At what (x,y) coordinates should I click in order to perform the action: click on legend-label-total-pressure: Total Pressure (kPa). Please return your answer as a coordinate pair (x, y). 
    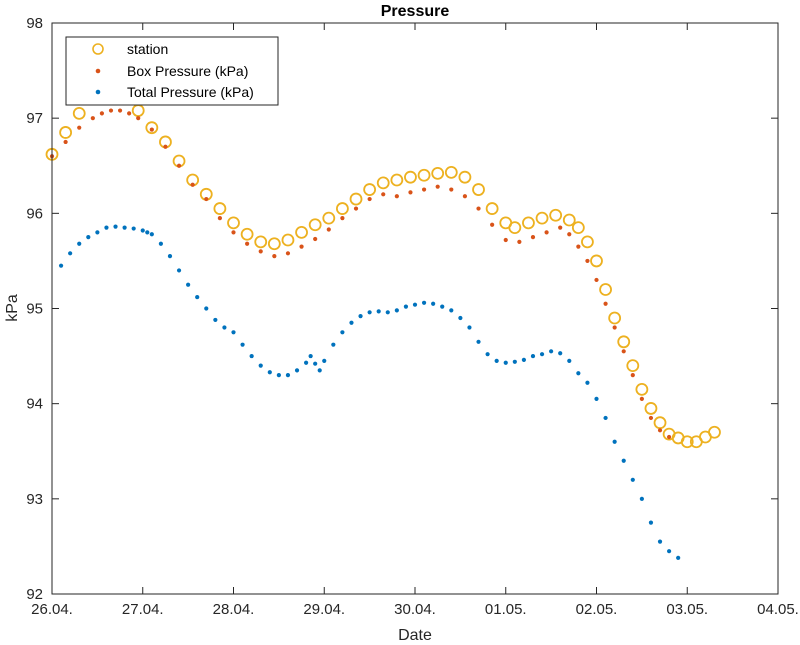
    Looking at the image, I should click on (190, 92).